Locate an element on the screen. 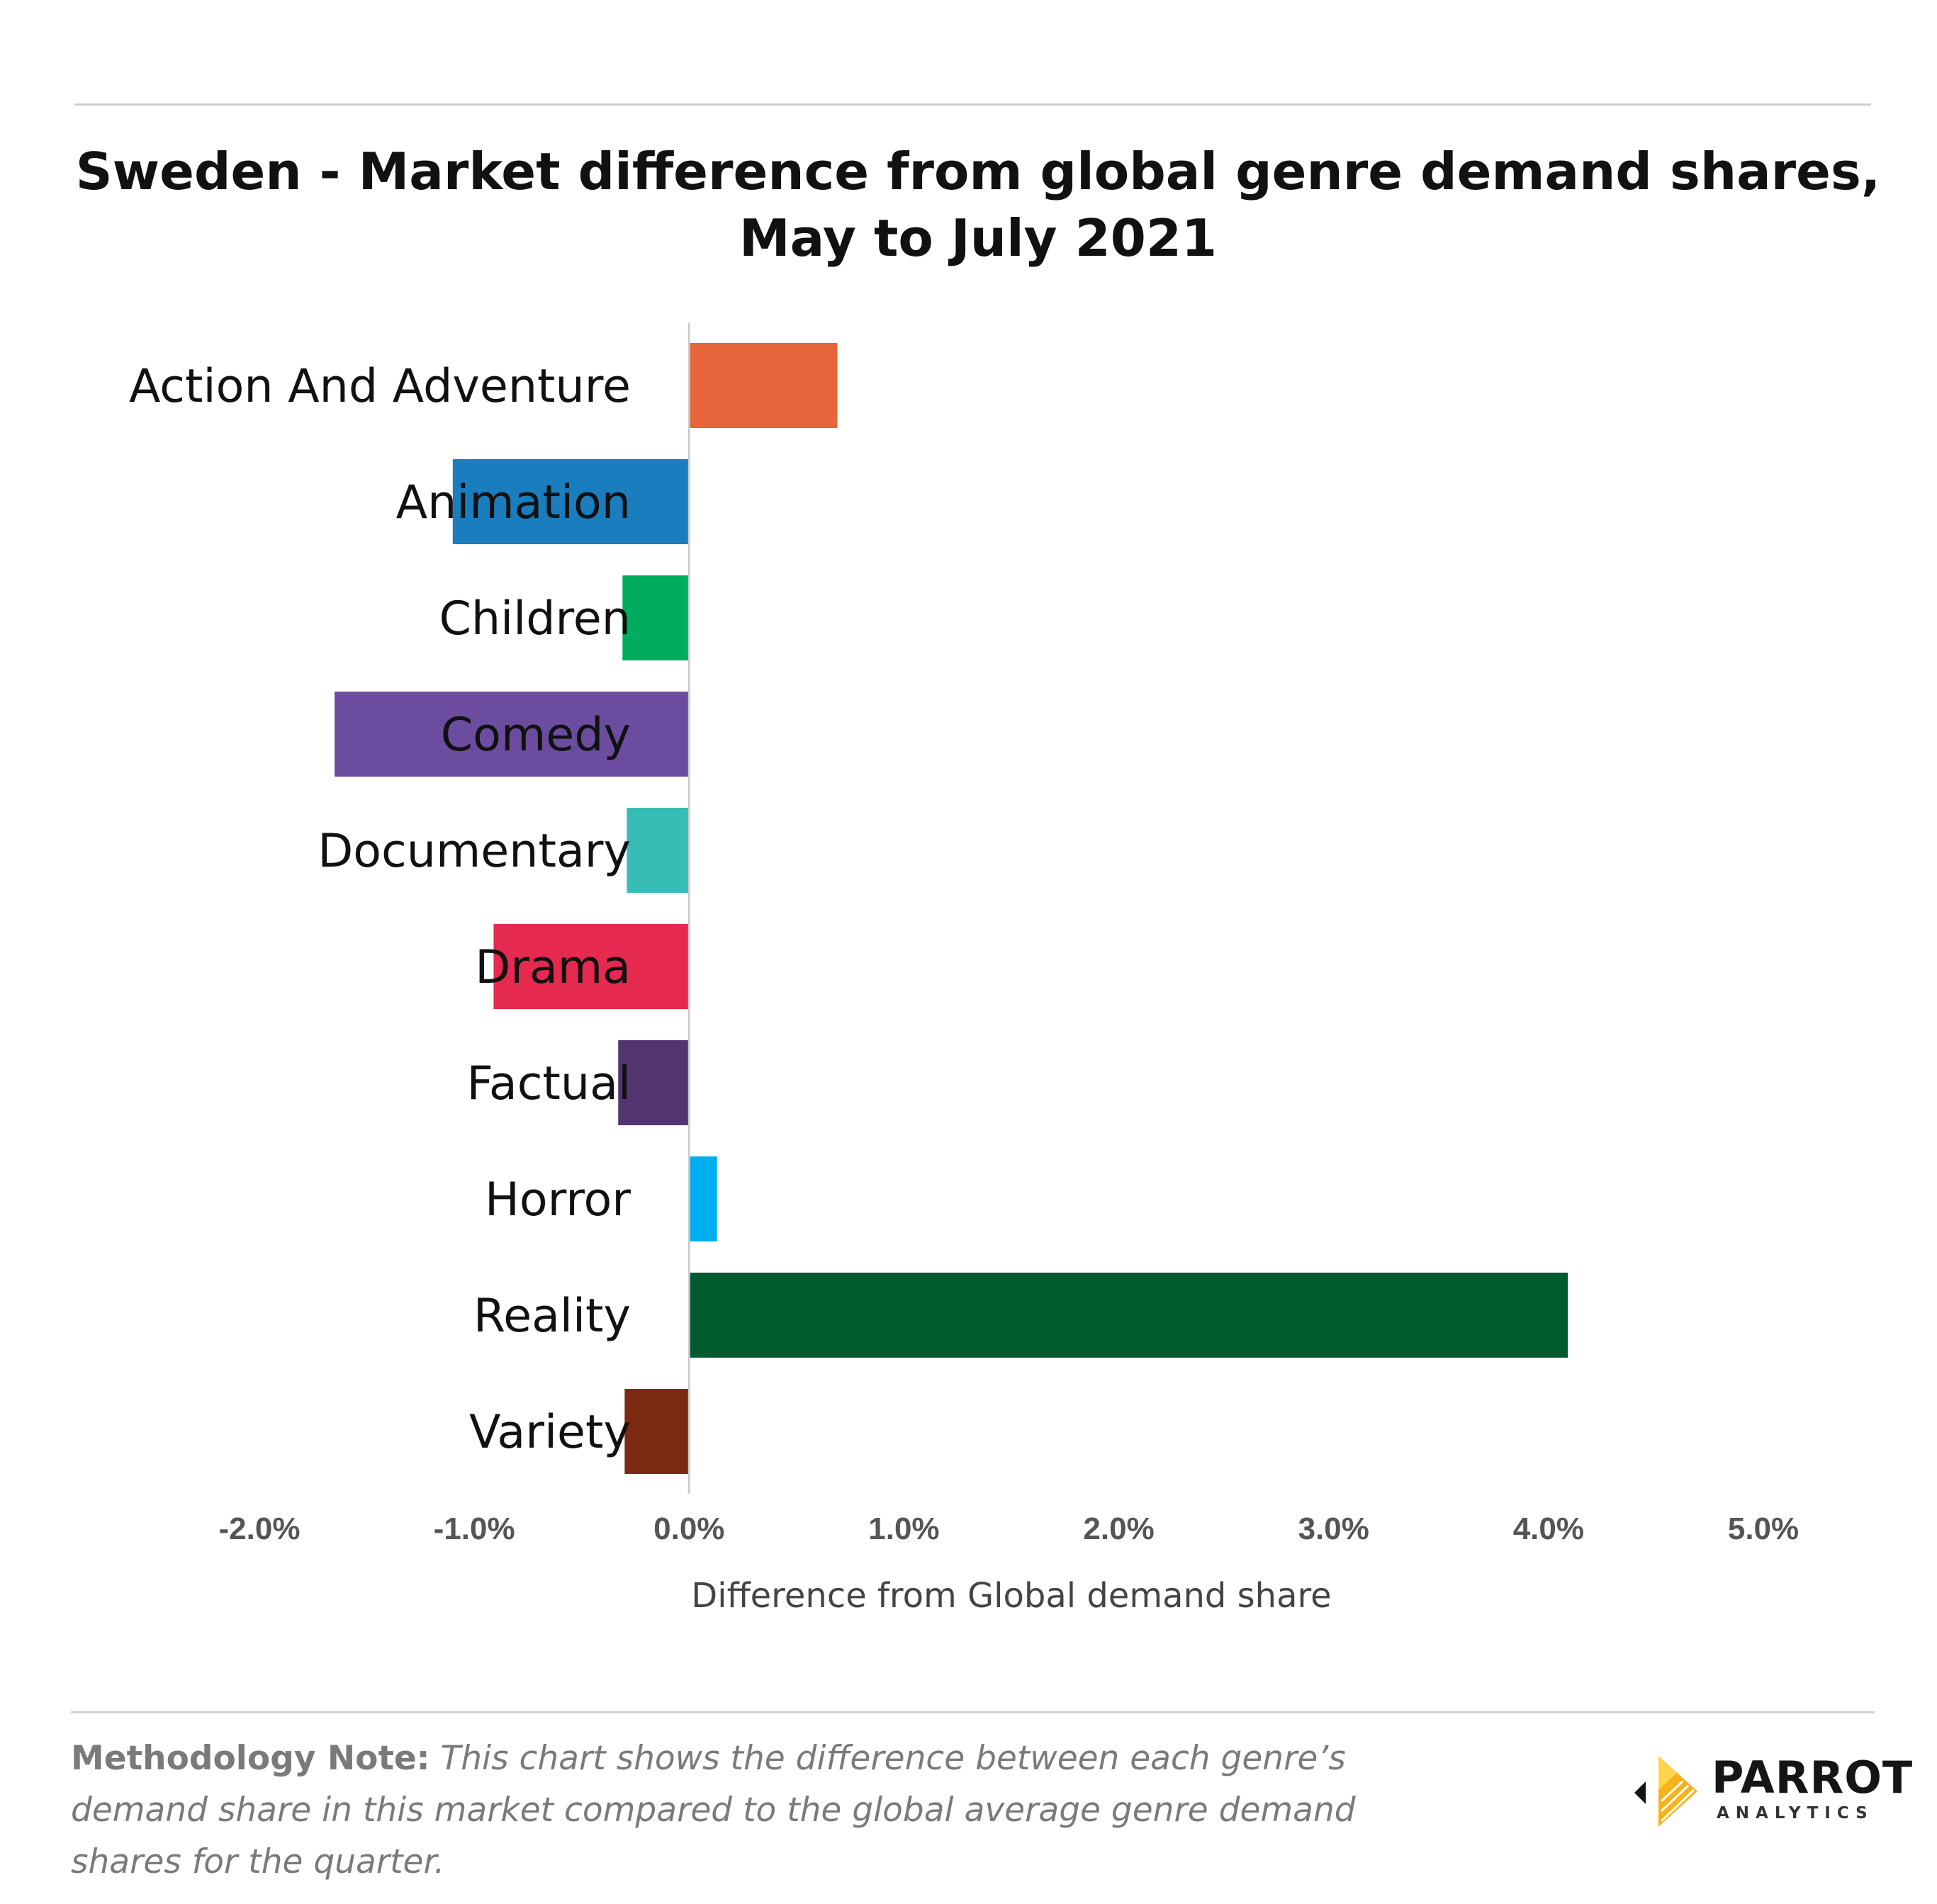 The height and width of the screenshot is (1904, 1937). bar-children is located at coordinates (656, 618).